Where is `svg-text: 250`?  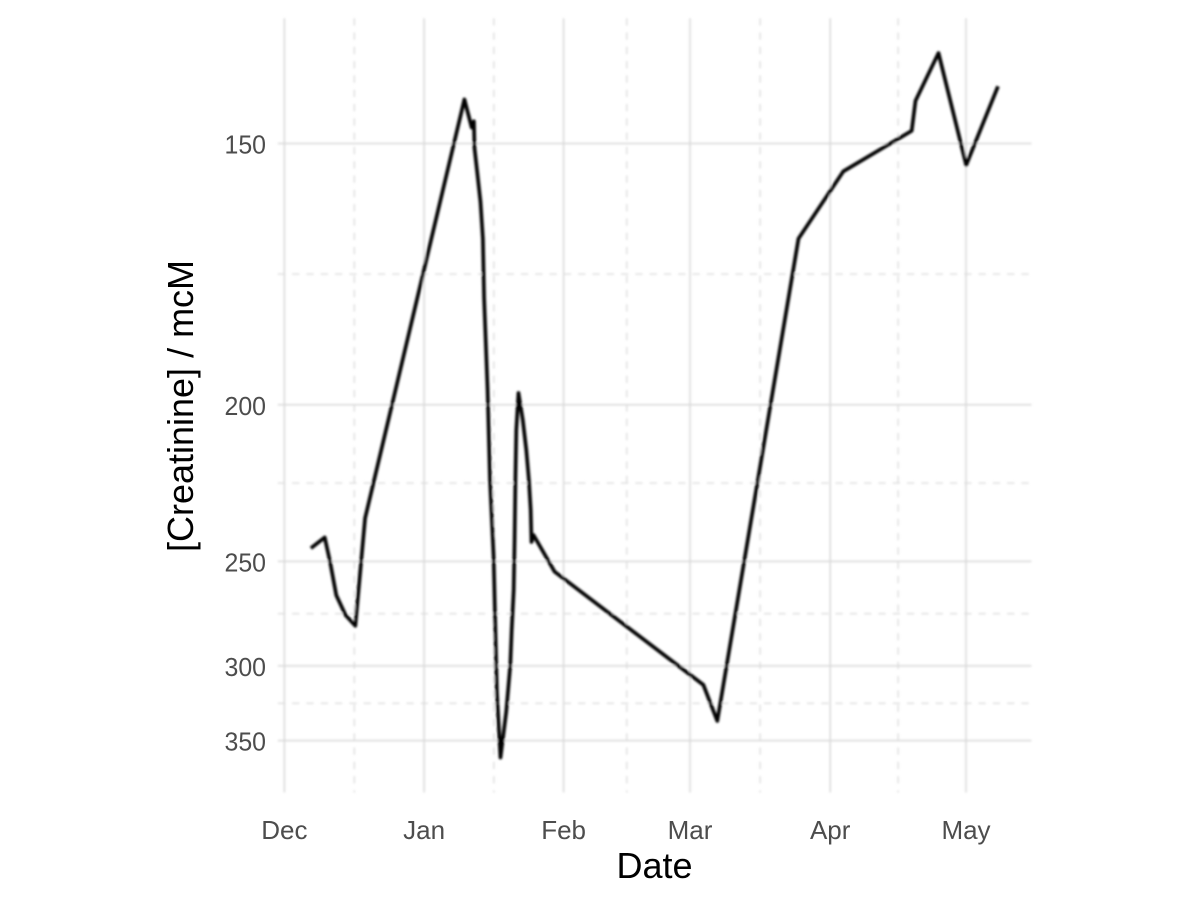 svg-text: 250 is located at coordinates (246, 563).